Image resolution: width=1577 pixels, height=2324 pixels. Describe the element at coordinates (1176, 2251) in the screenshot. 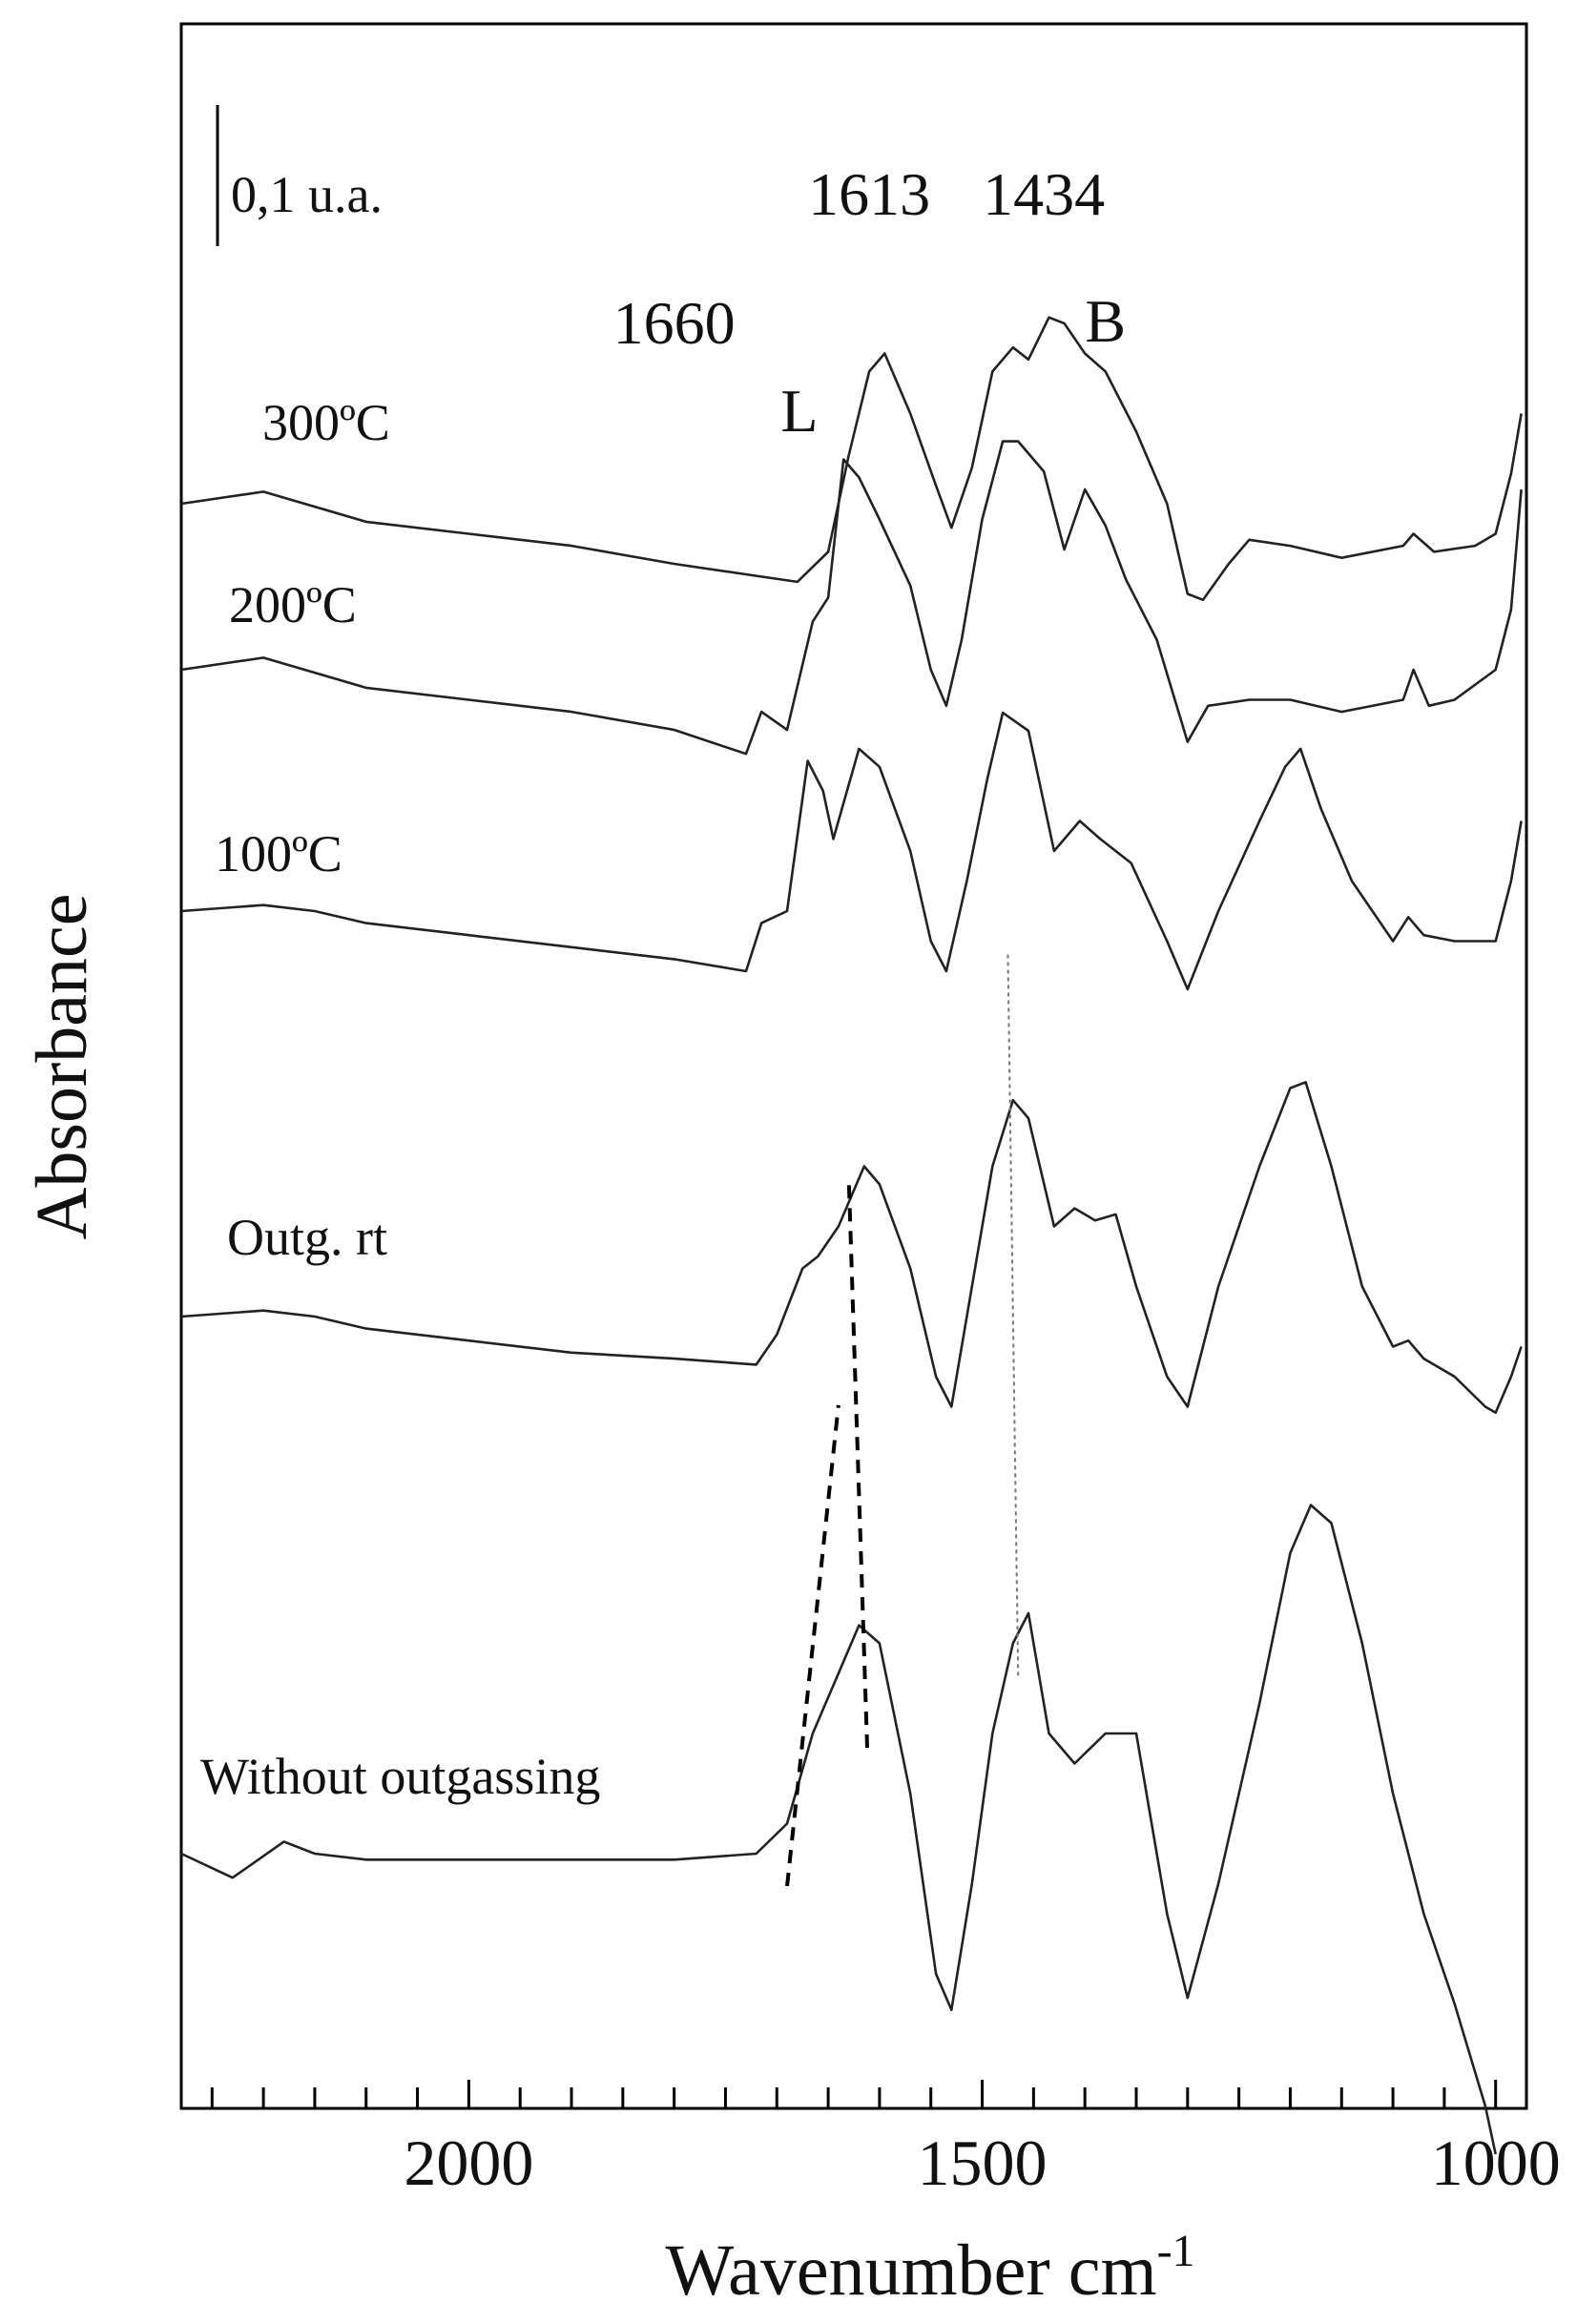

I see `x-axis-label-exponent: -1` at that location.